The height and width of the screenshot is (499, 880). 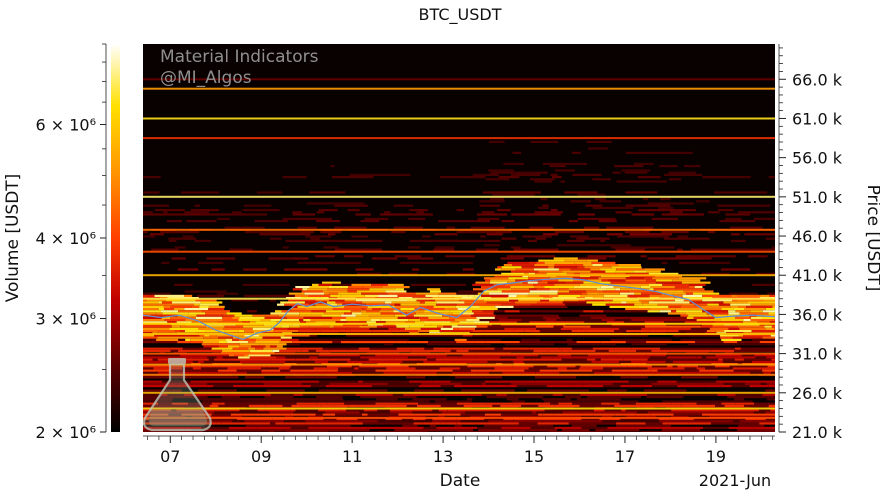 I want to click on price-axis-label: Price [USDT], so click(x=871, y=238).